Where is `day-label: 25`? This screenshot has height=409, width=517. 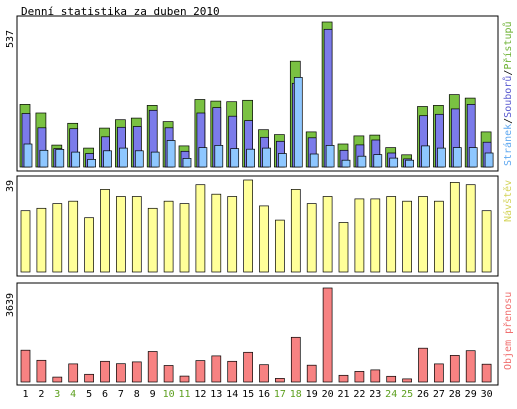
day-label: 25 is located at coordinates (407, 394).